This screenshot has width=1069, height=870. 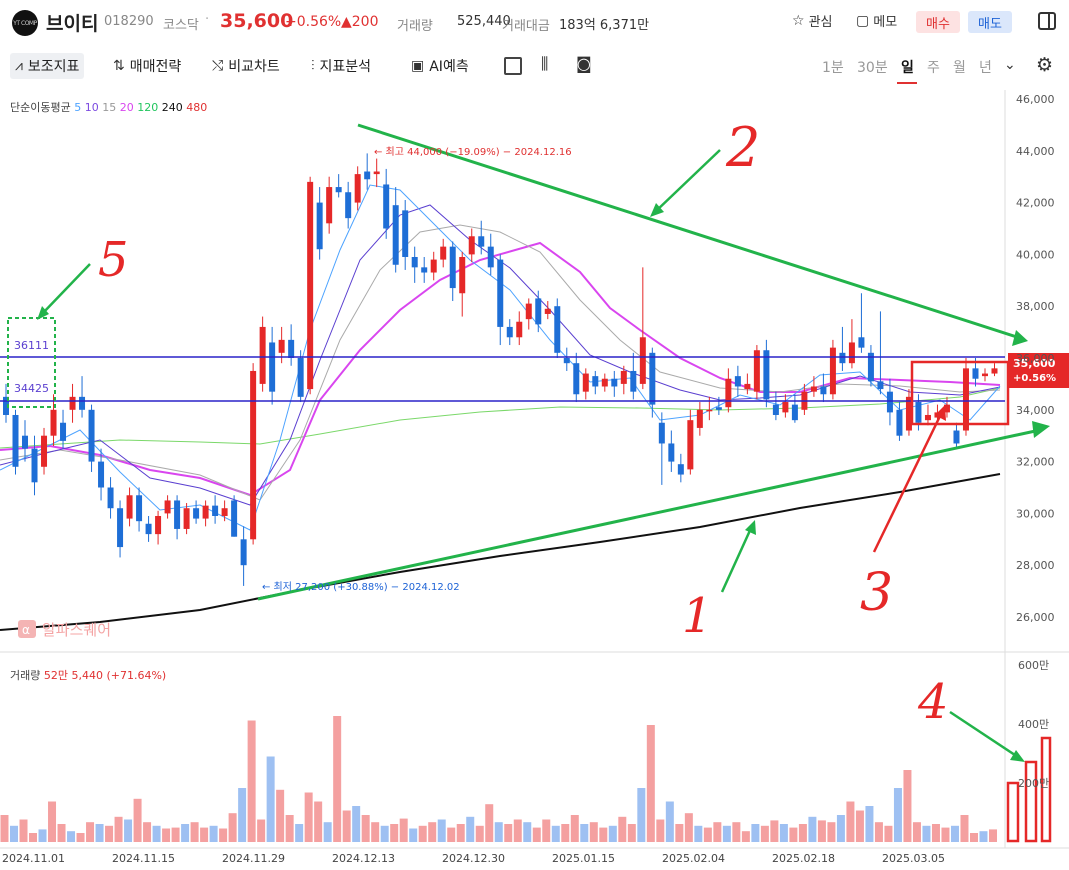 What do you see at coordinates (545, 63) in the screenshot?
I see `candle-icon: ⫼` at bounding box center [545, 63].